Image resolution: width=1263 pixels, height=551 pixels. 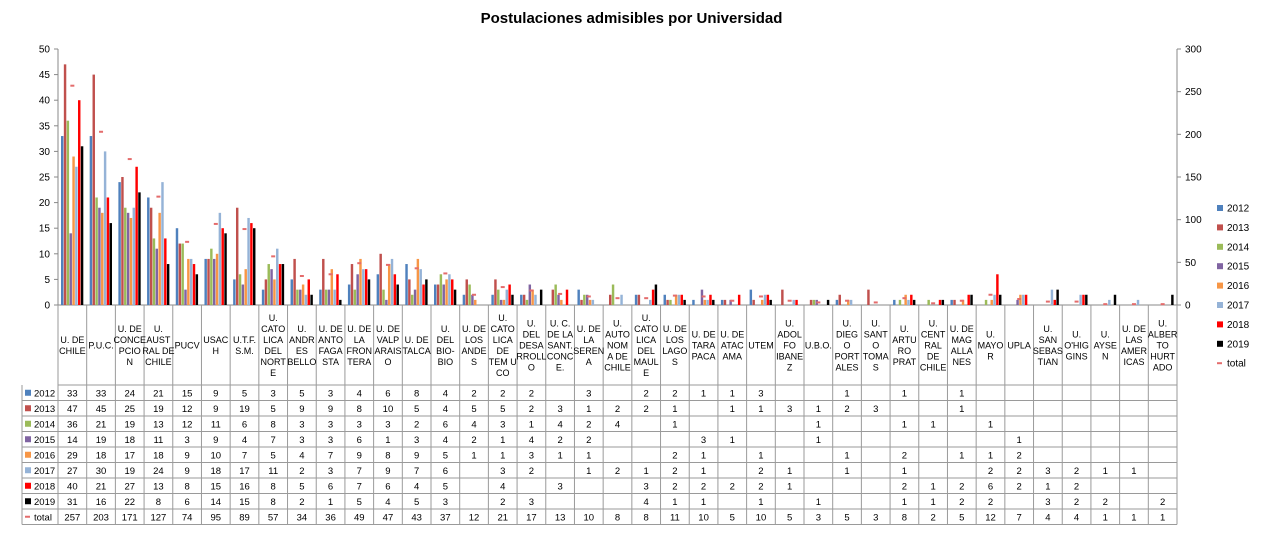 What do you see at coordinates (28, 392) in the screenshot?
I see `legend-key` at bounding box center [28, 392].